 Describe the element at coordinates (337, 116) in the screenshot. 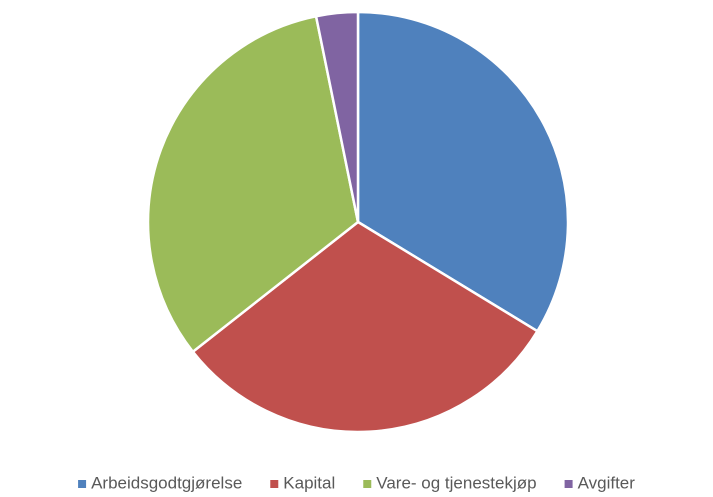

I see `pie-slice` at that location.